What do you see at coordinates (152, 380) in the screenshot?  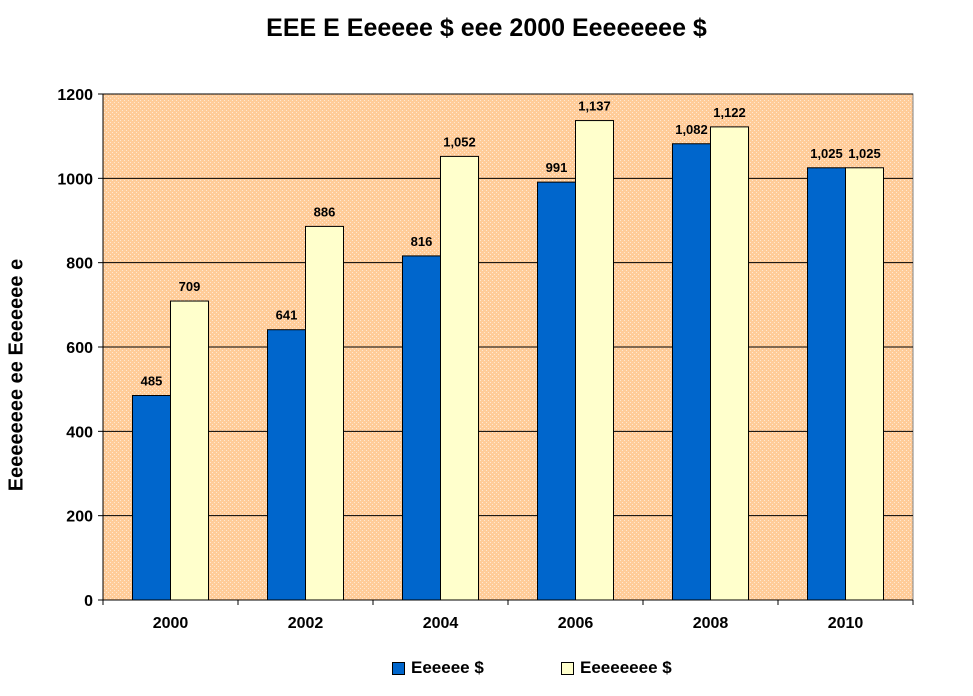 I see `data-label: 485` at bounding box center [152, 380].